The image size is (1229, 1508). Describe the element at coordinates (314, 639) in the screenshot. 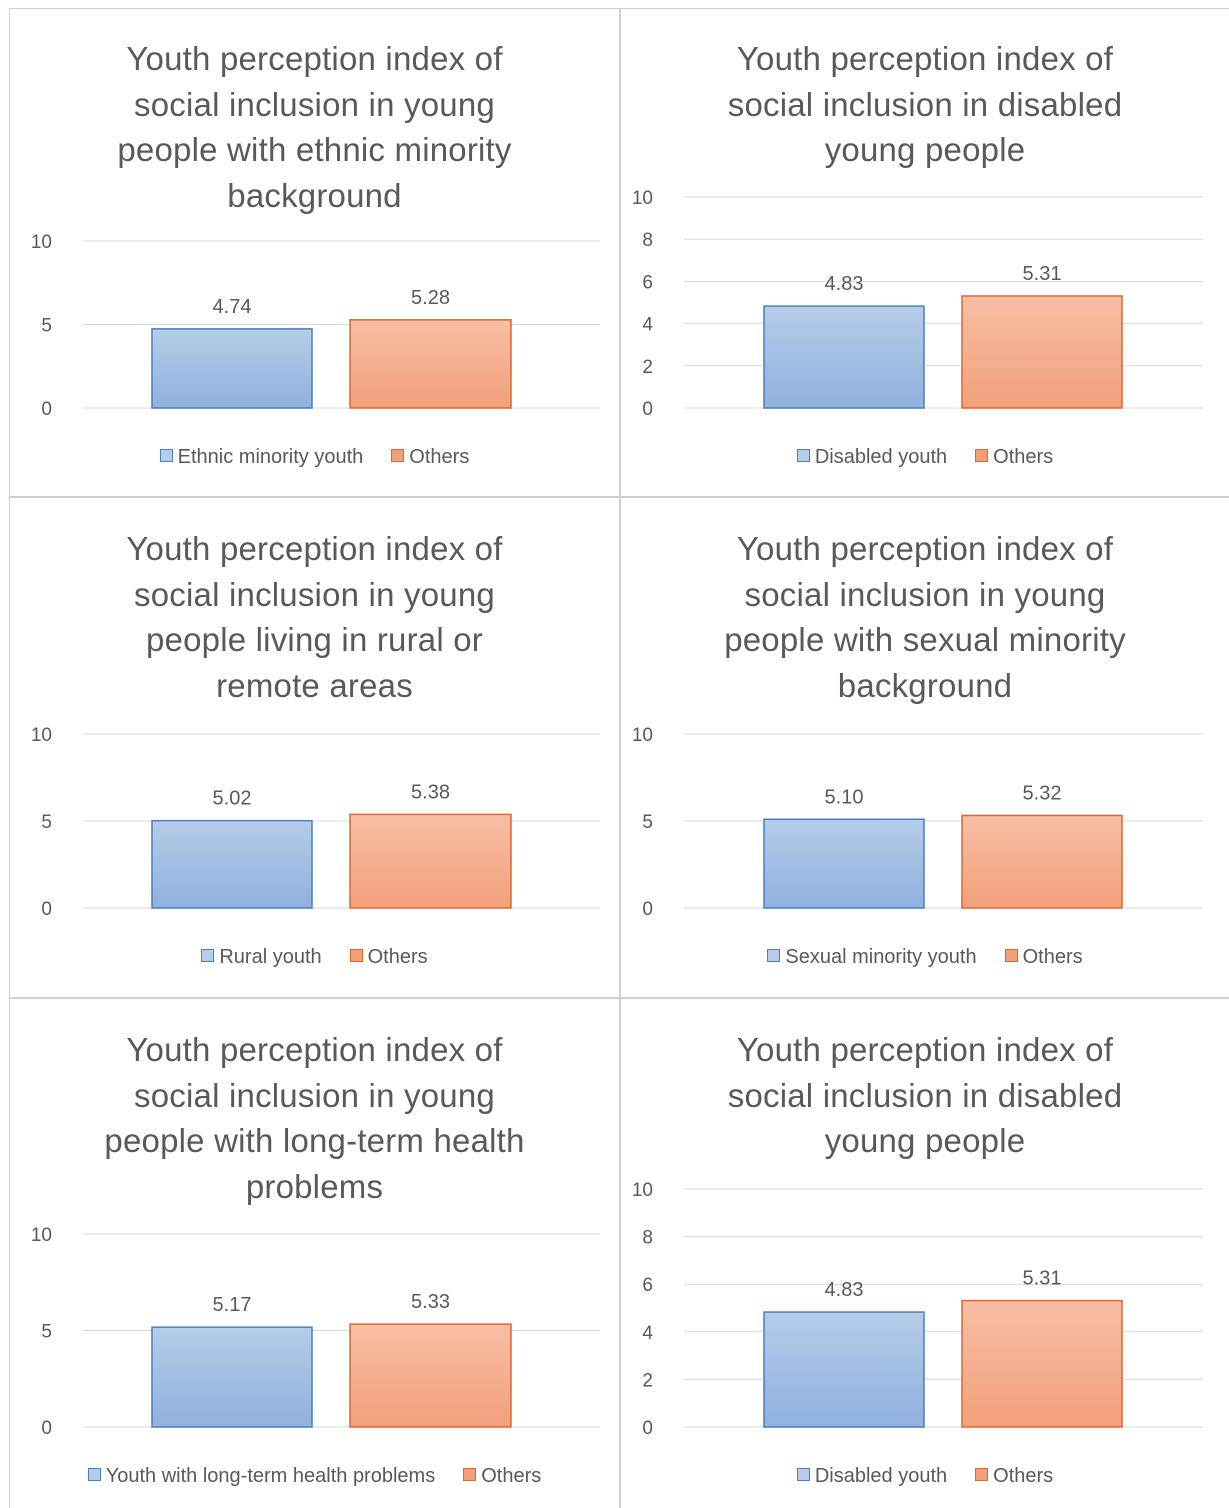

I see `chart-title-line: people living in rural or` at that location.